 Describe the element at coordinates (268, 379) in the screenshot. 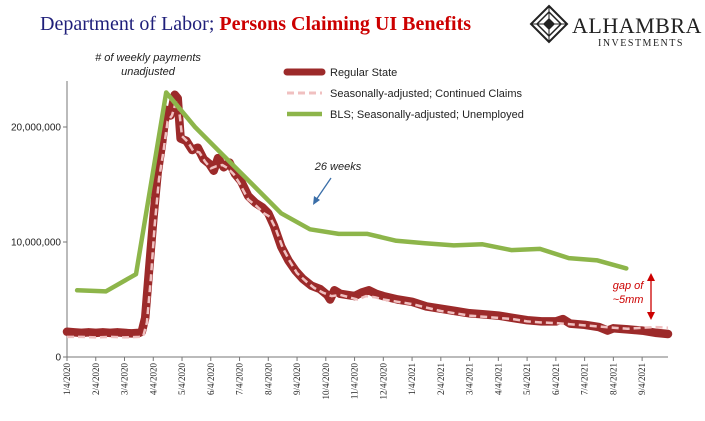

I see `x-tick-label: 8/4/2020` at that location.